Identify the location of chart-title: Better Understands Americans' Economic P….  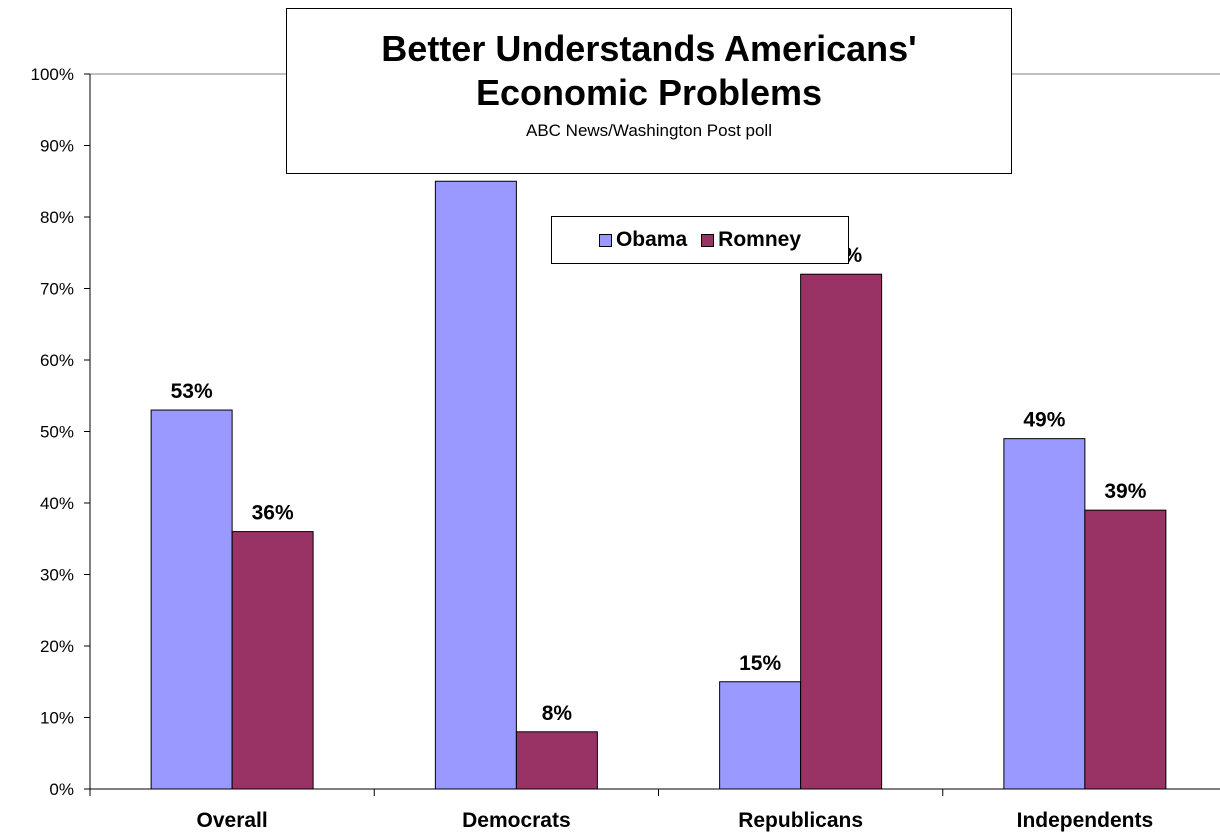
(649, 70).